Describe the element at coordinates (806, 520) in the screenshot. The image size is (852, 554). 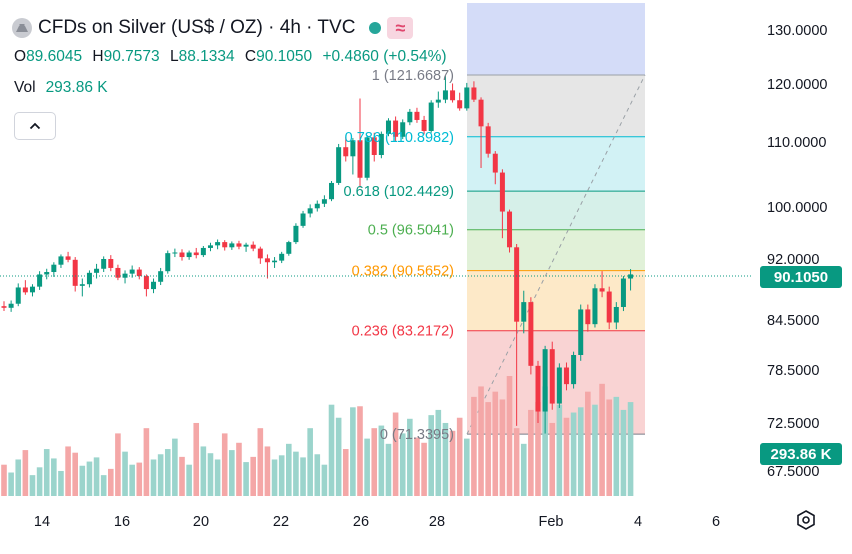
I see `chart-settings-button` at that location.